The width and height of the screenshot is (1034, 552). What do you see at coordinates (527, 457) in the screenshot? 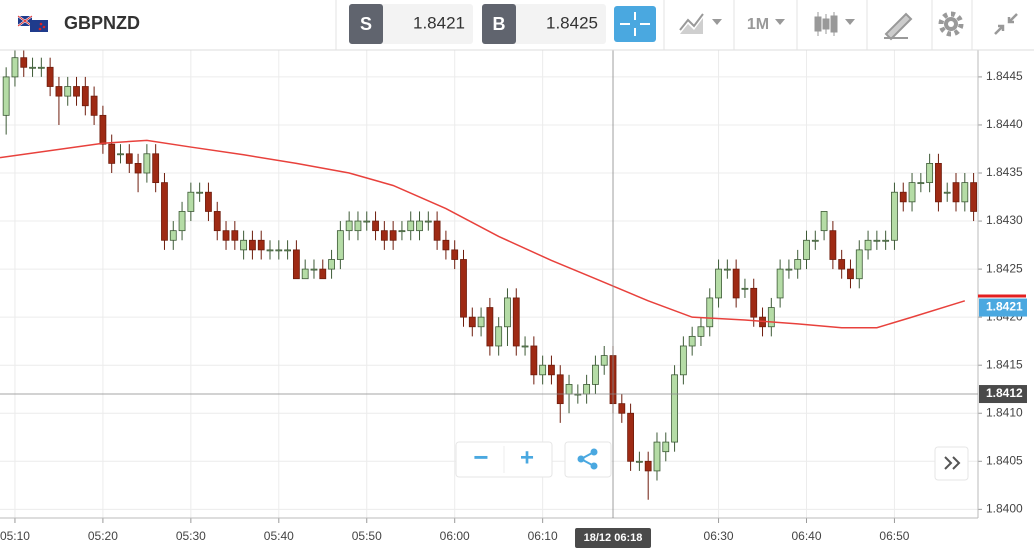
I see `zoom-in: +` at bounding box center [527, 457].